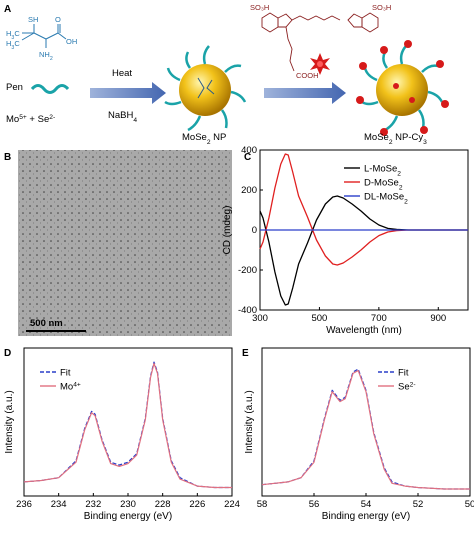 The height and width of the screenshot is (533, 474). I want to click on y-axis-label: CD (mdeg), so click(227, 230).